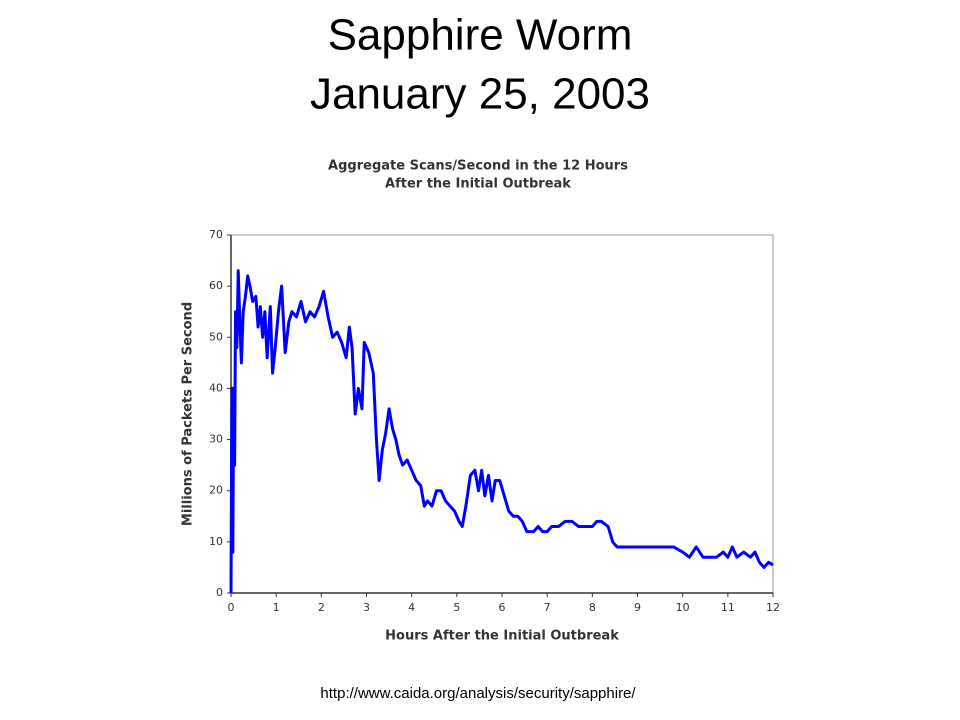  I want to click on y-tick-label: 10, so click(216, 541).